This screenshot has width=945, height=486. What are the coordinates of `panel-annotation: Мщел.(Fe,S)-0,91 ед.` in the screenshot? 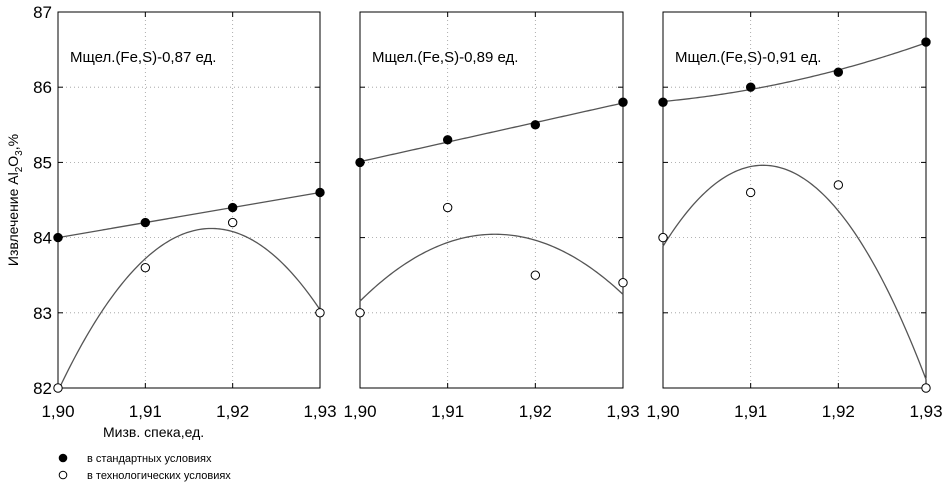 It's located at (748, 57).